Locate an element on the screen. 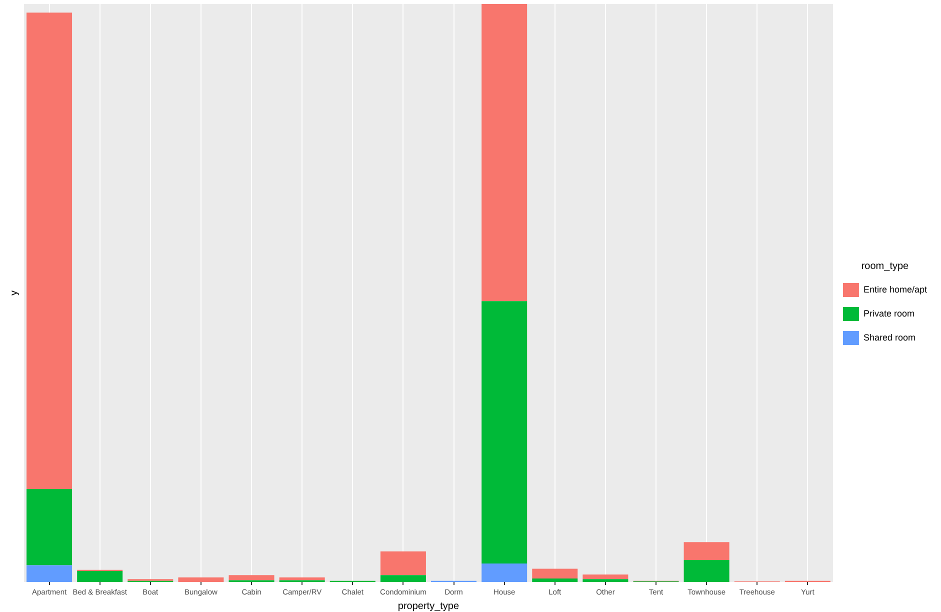 The height and width of the screenshot is (612, 941). legend-title: room_type is located at coordinates (885, 266).